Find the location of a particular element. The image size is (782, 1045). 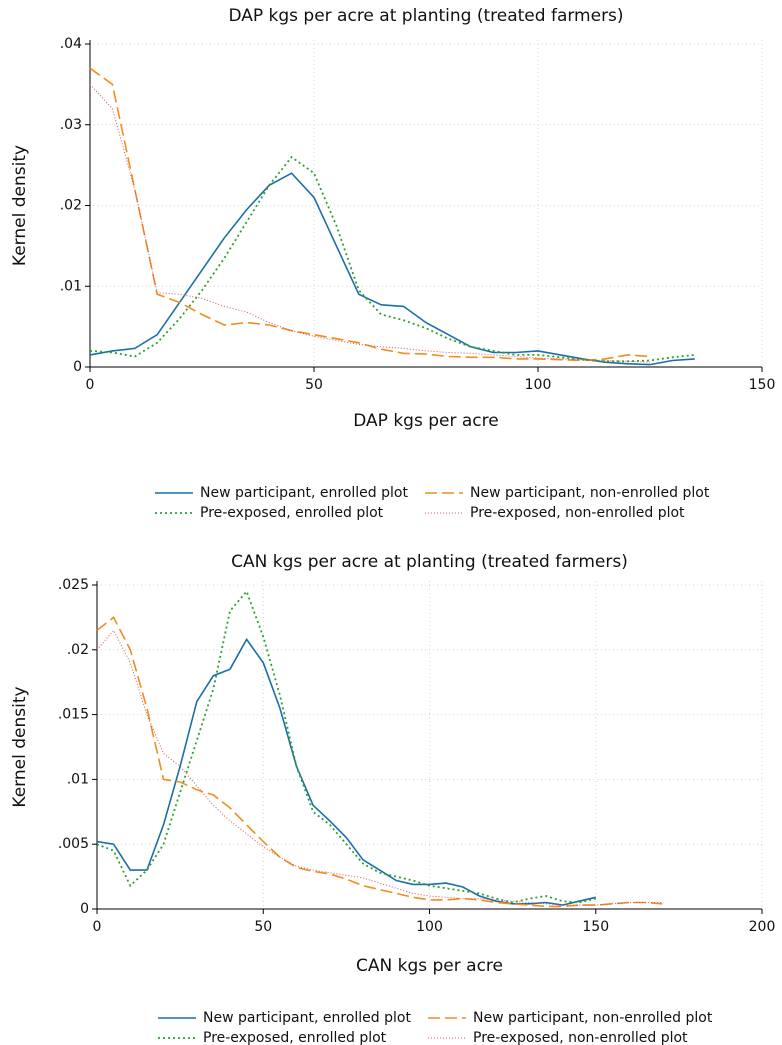

x-axis-label: DAP kgs per acre is located at coordinates (425, 421).